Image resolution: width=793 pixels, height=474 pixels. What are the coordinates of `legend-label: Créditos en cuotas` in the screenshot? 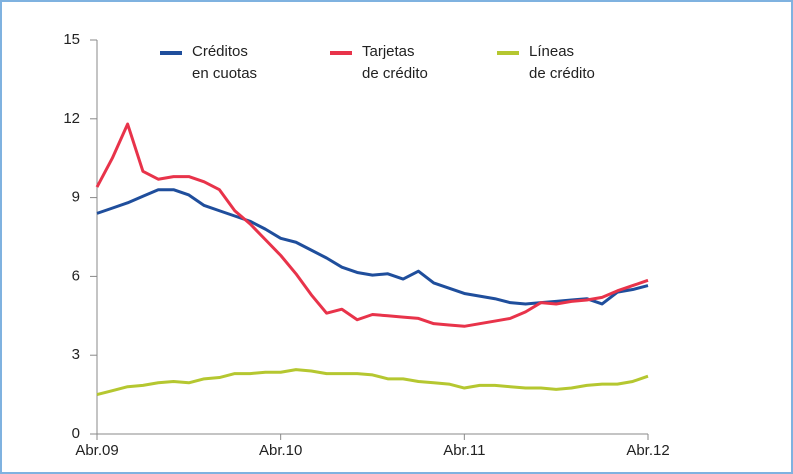 It's located at (225, 62).